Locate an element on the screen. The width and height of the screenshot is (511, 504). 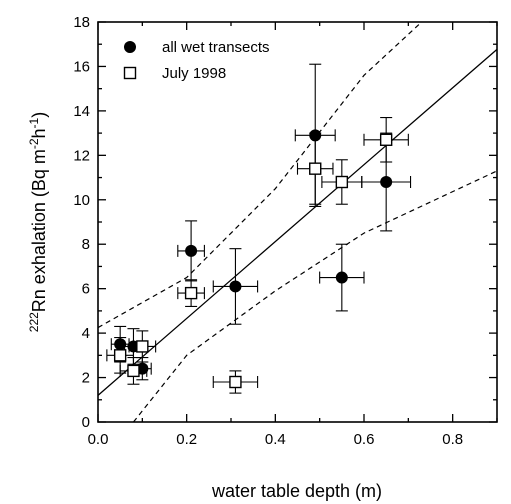
y-axis-title-end: ) is located at coordinates (39, 115).